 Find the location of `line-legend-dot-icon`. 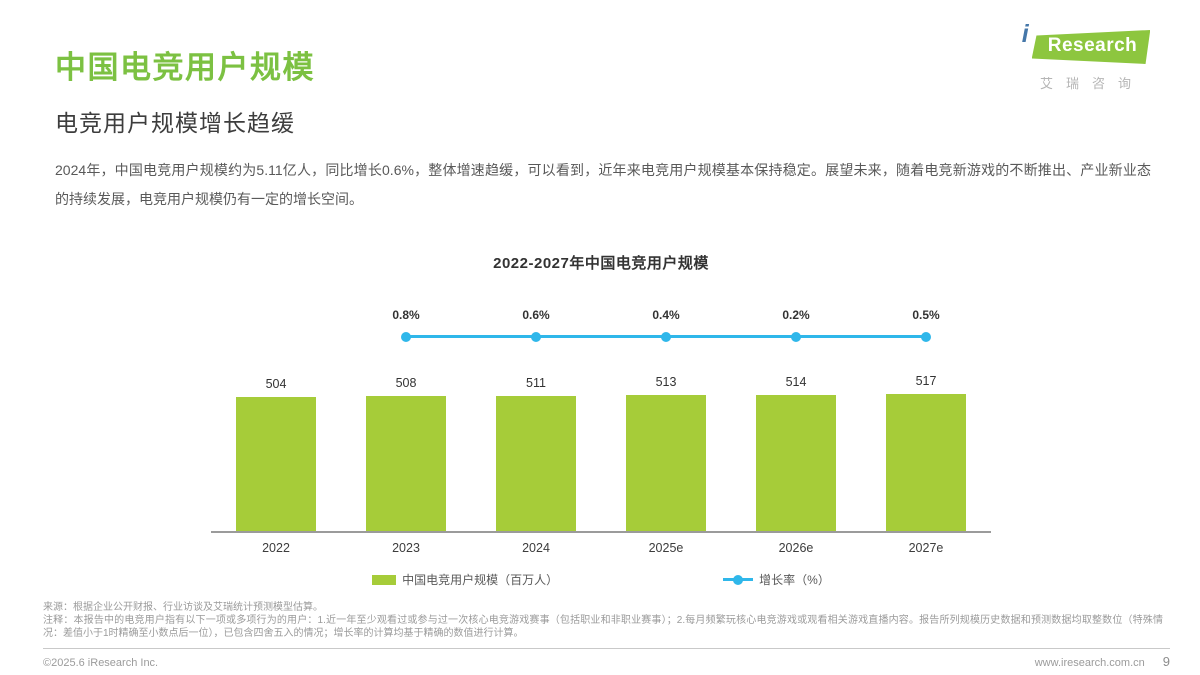

line-legend-dot-icon is located at coordinates (738, 579).